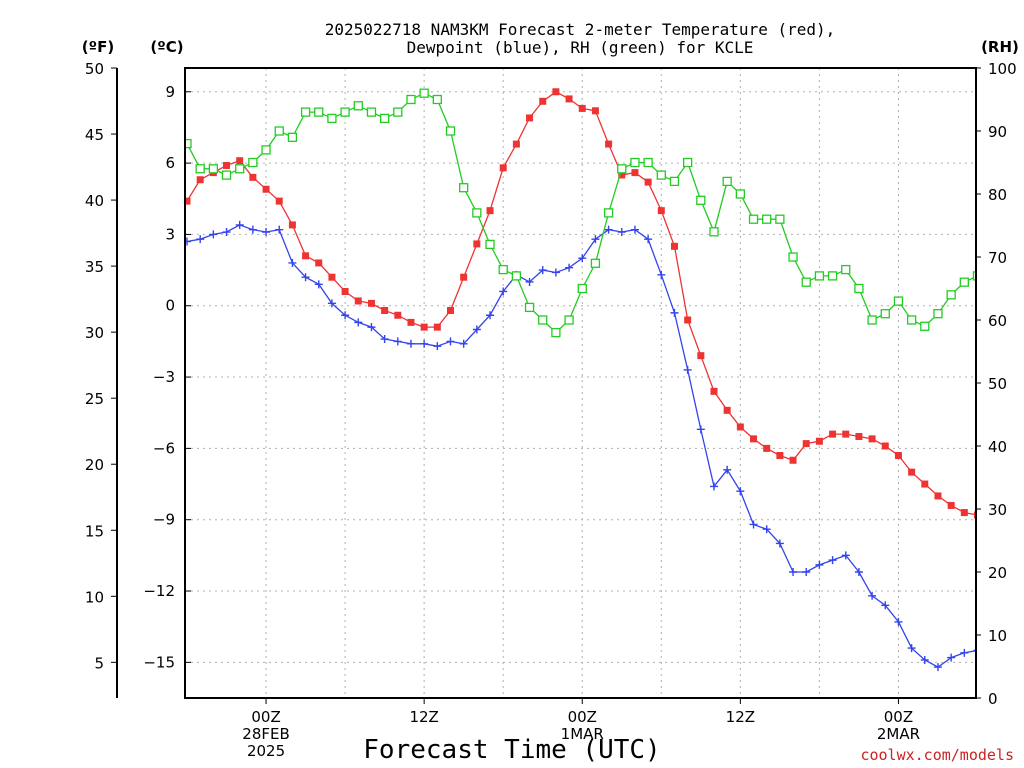  Describe the element at coordinates (1002, 69) in the screenshot. I see `rh-tick-label: 100` at that location.